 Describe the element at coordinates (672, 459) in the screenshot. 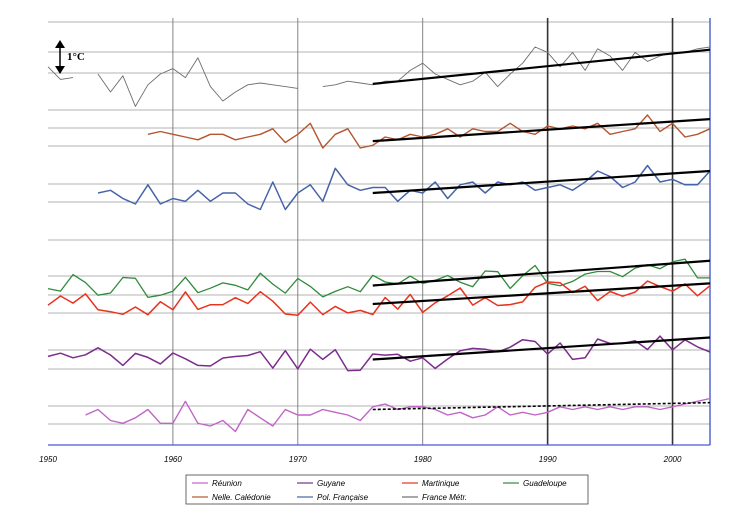

I see `x-tick-label: 2000` at that location.